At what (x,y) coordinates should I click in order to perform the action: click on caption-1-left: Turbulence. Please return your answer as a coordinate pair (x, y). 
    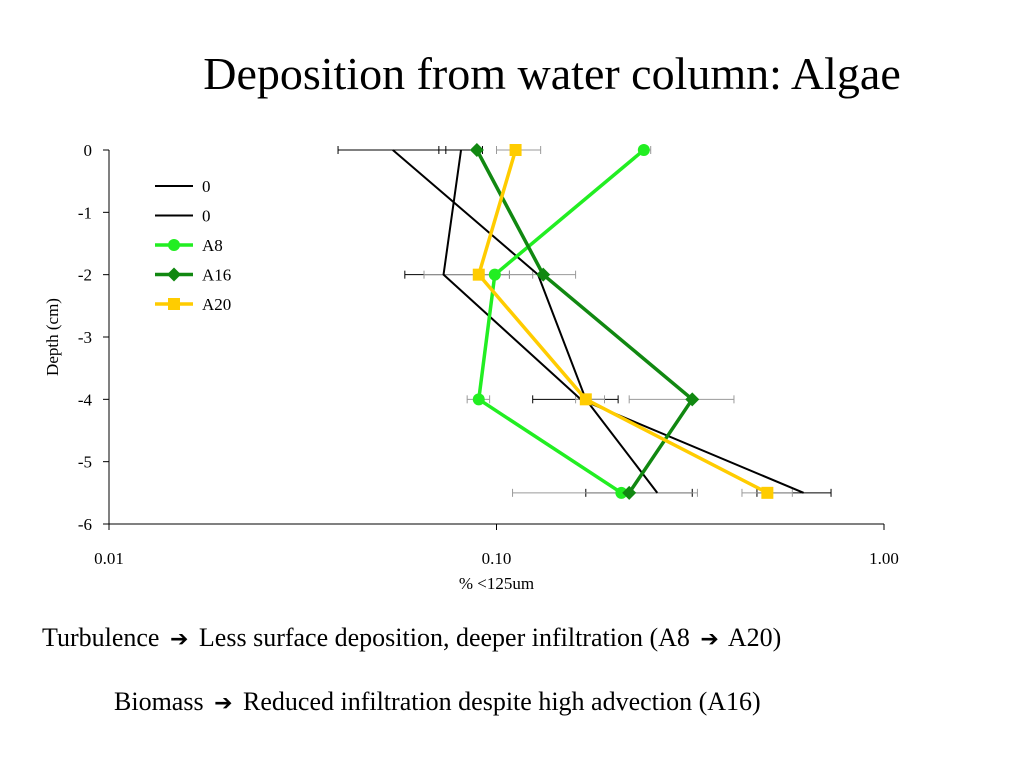
    Looking at the image, I should click on (101, 637).